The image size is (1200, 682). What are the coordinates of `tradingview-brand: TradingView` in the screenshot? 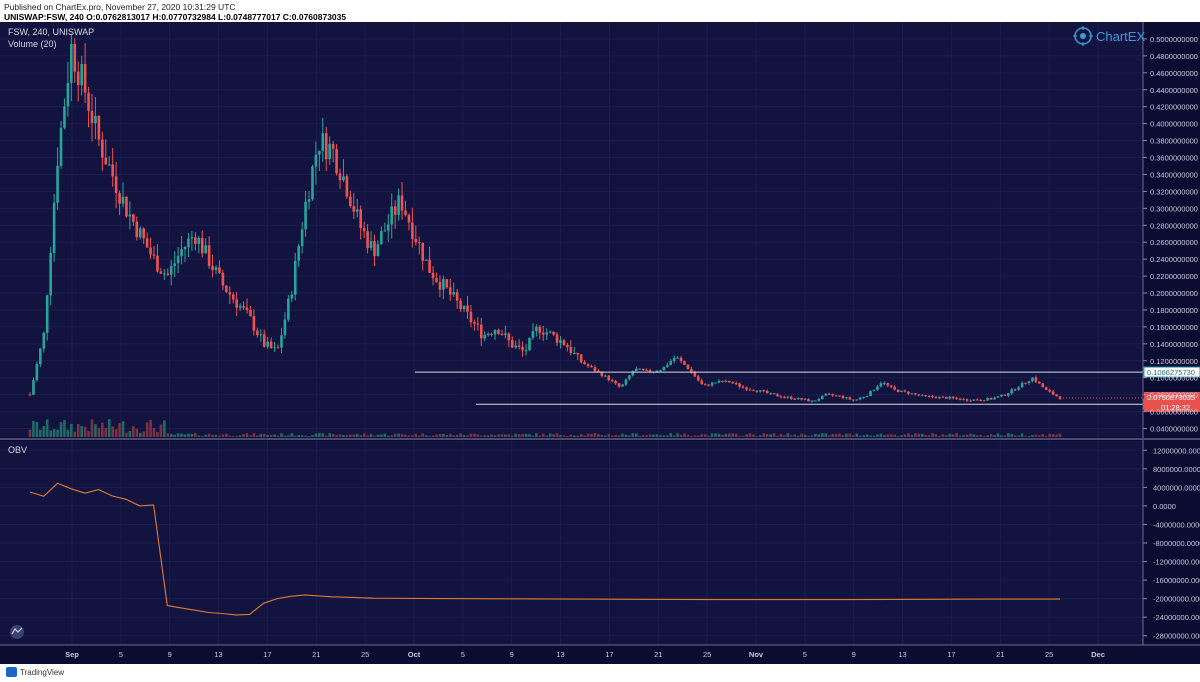 It's located at (35, 672).